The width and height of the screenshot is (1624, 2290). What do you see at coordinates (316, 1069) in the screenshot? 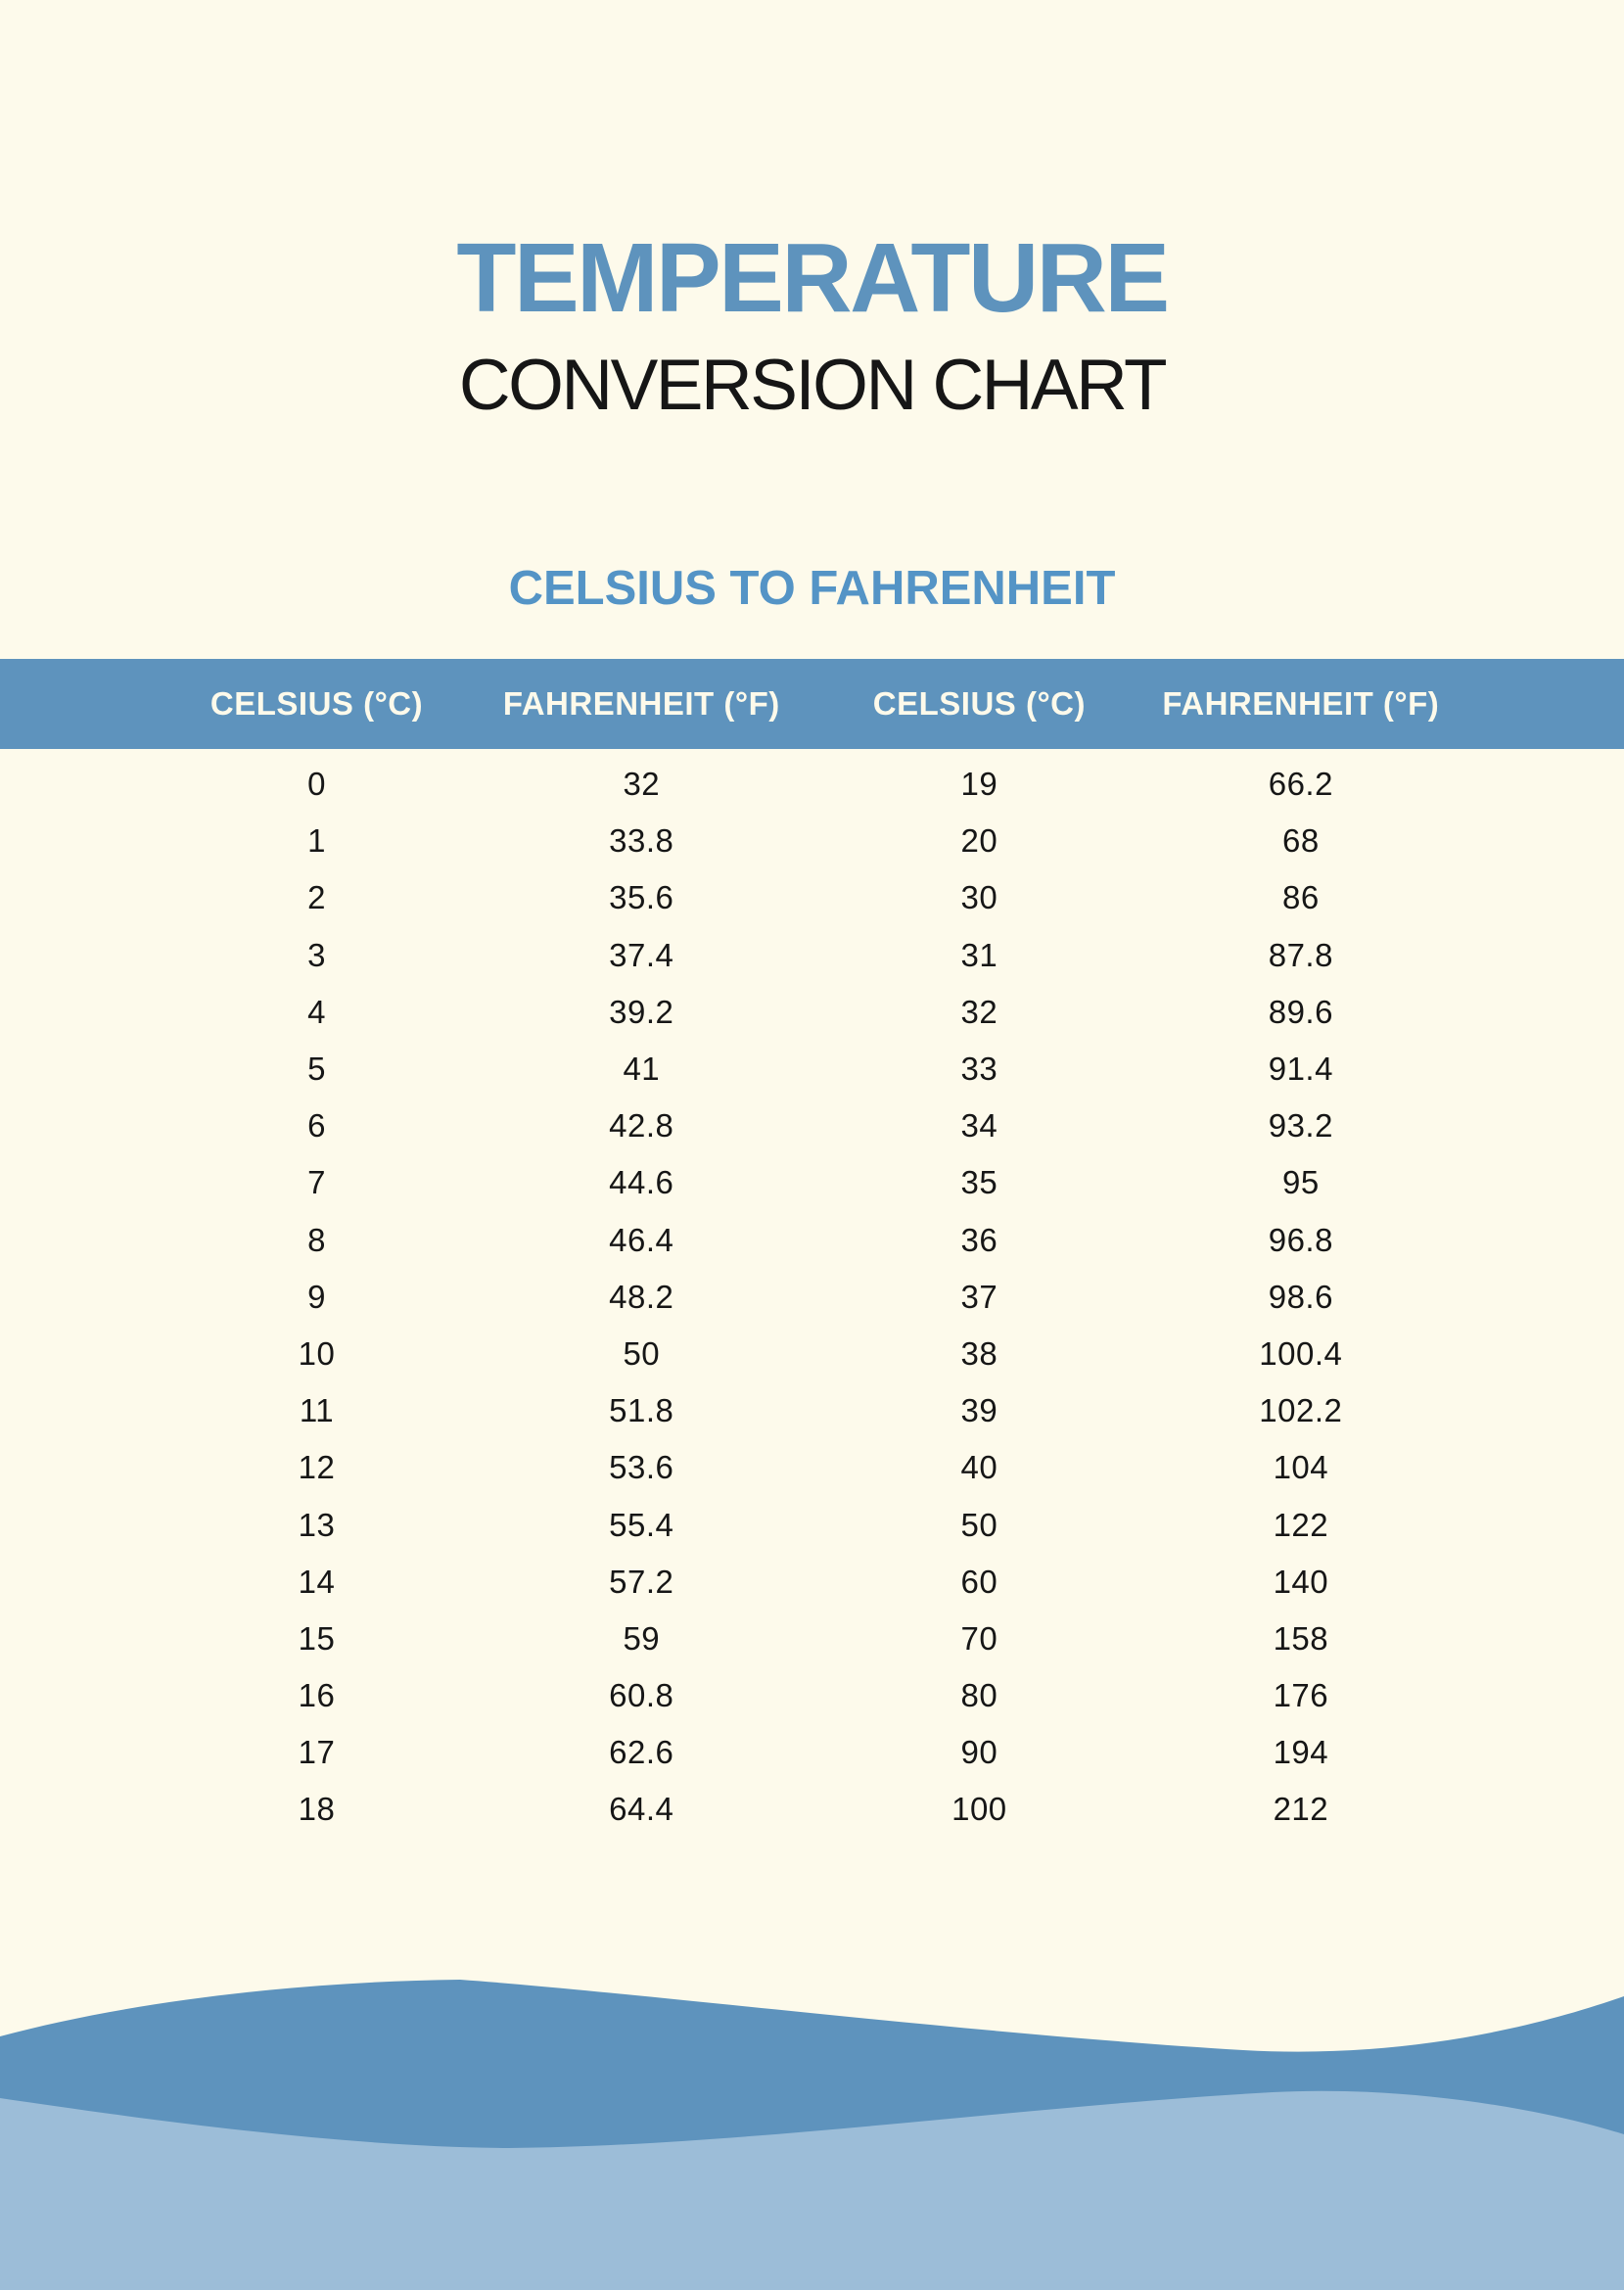
I see `table-cell: 5` at bounding box center [316, 1069].